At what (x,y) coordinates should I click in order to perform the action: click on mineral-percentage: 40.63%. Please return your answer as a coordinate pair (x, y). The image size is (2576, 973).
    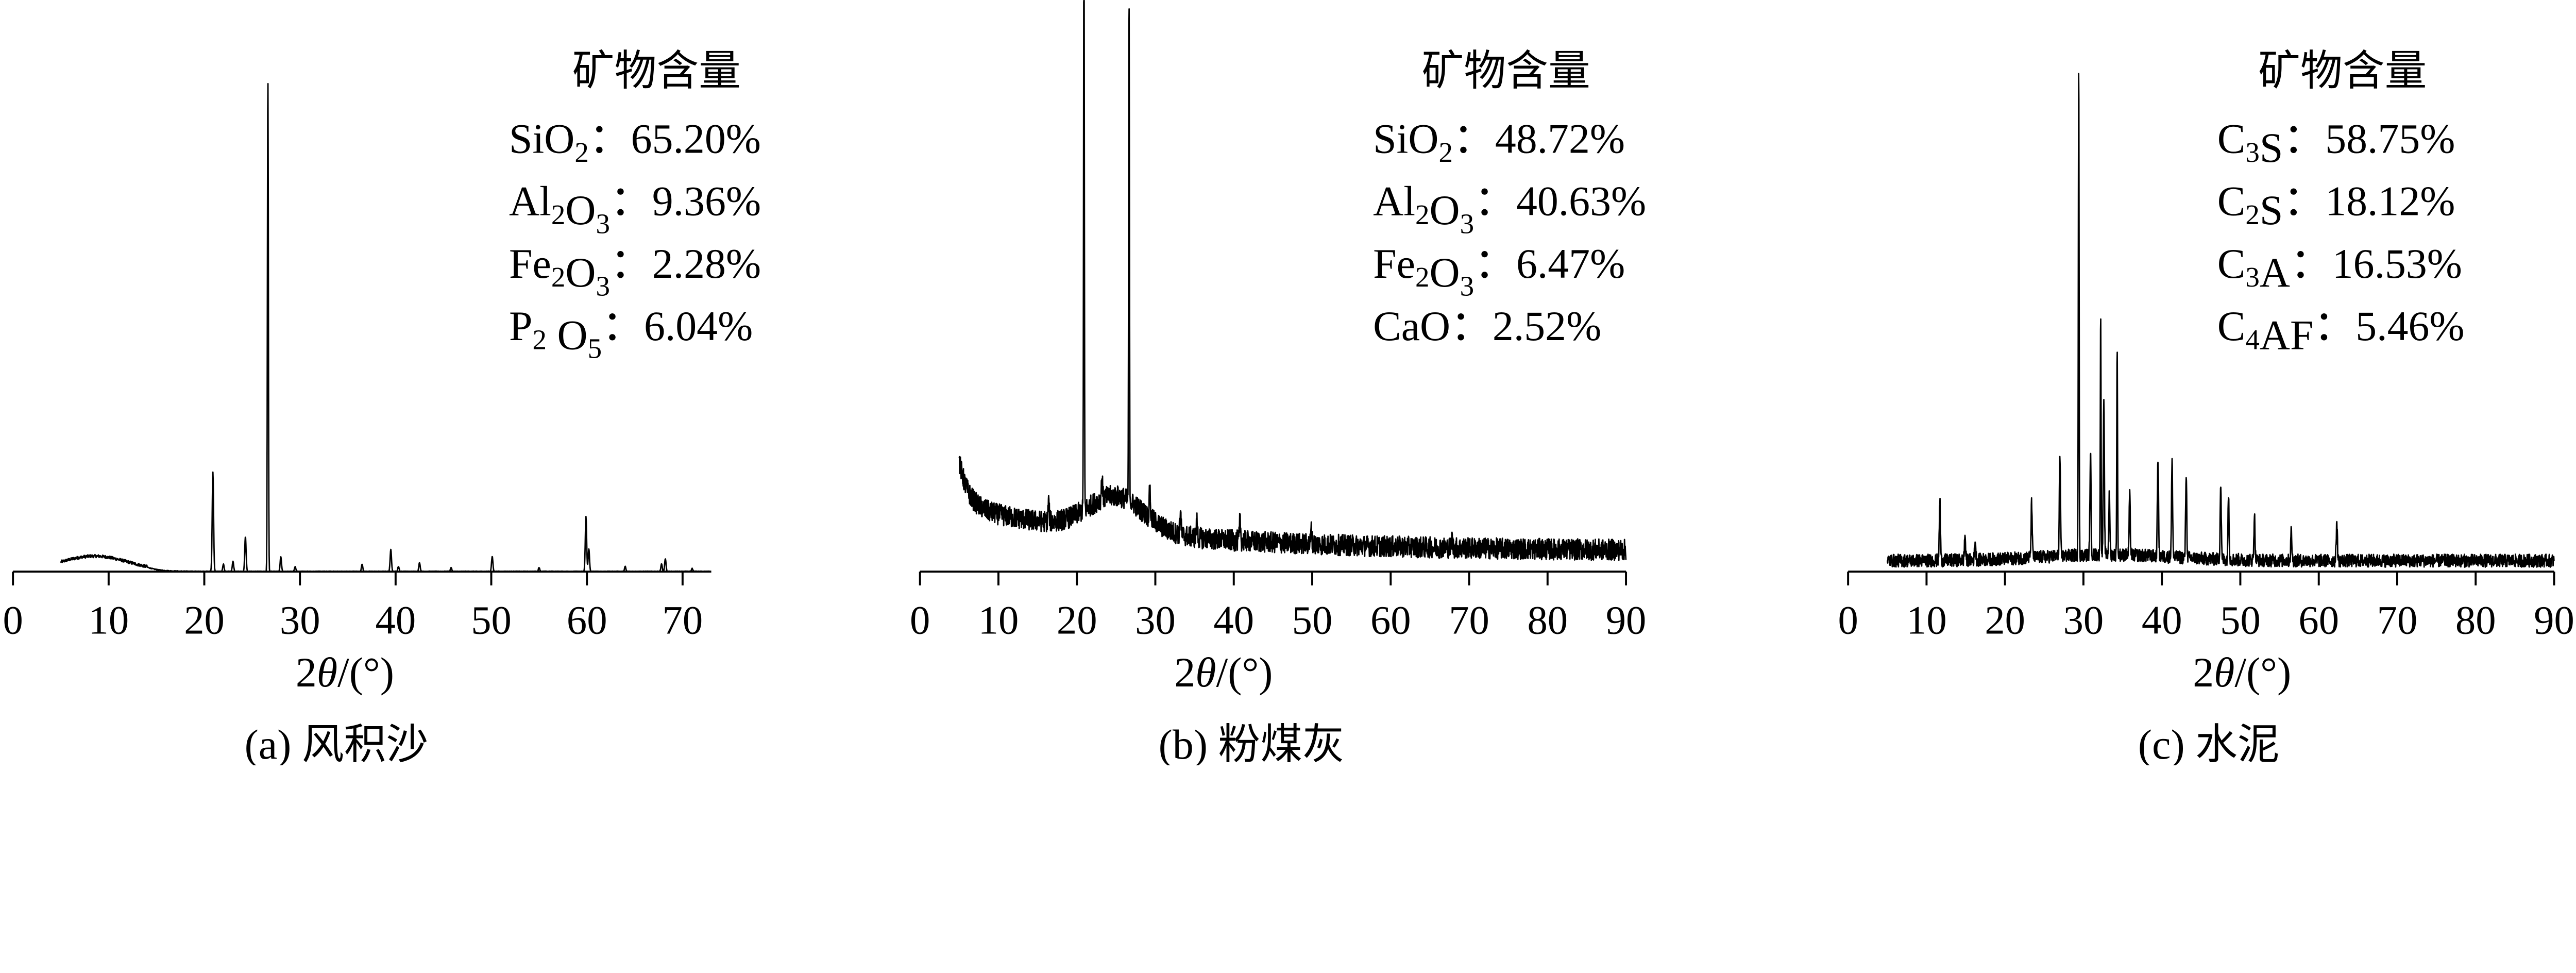
    Looking at the image, I should click on (1581, 201).